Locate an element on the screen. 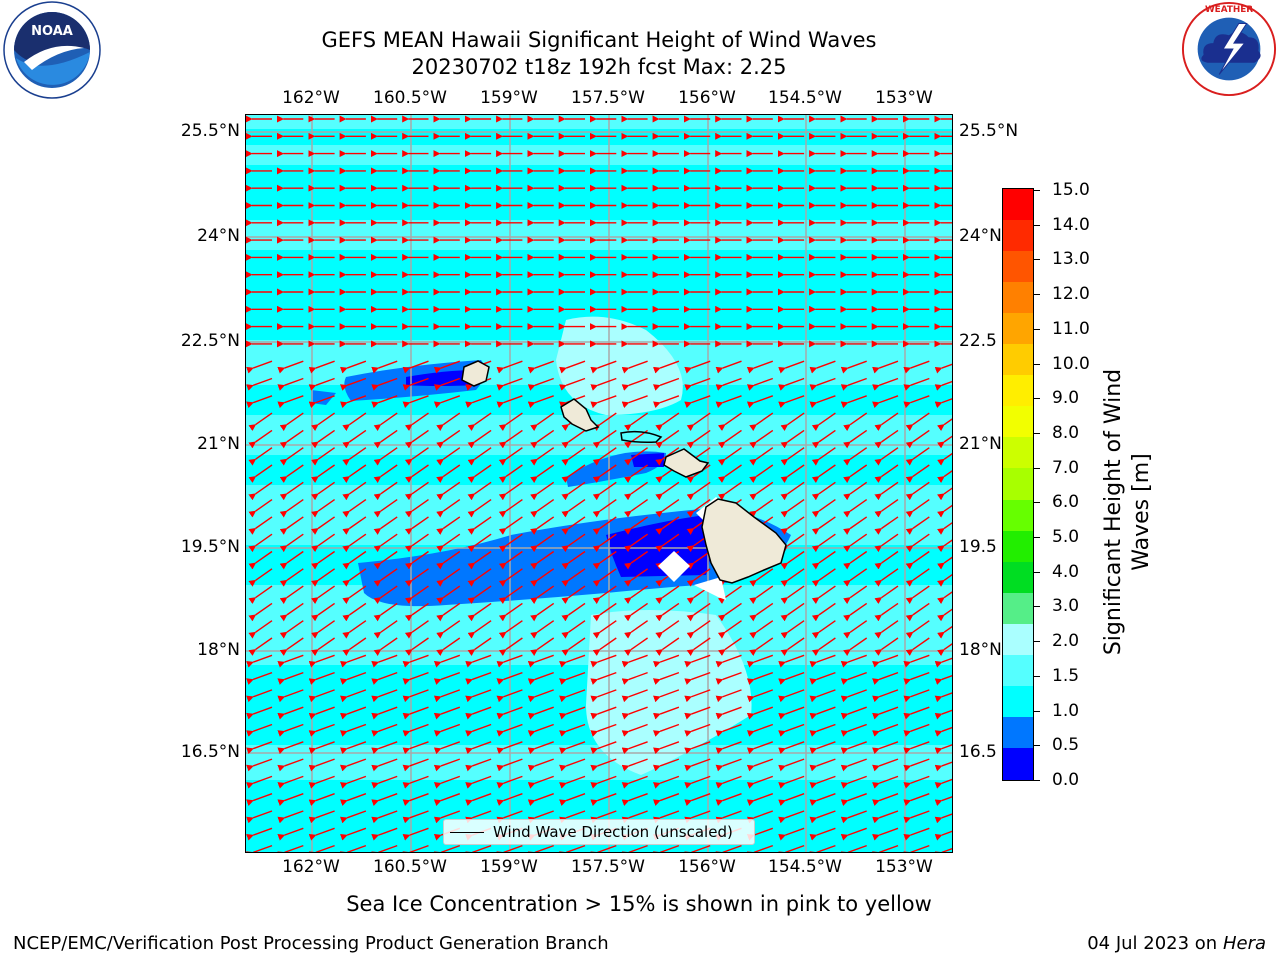  colorbar-tick-mark is located at coordinates (1037, 433).